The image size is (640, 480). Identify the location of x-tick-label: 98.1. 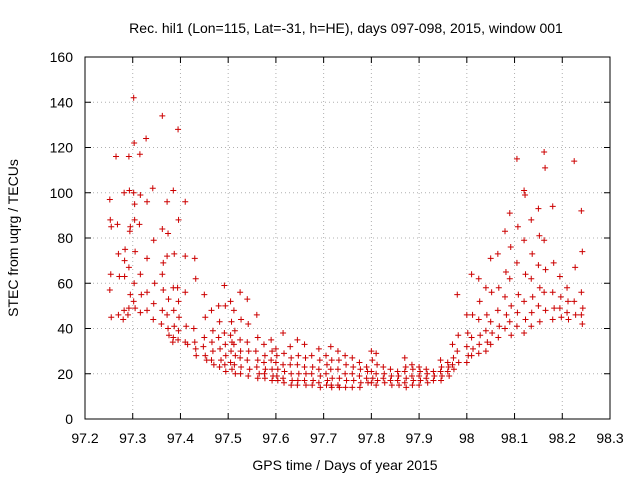
(514, 438).